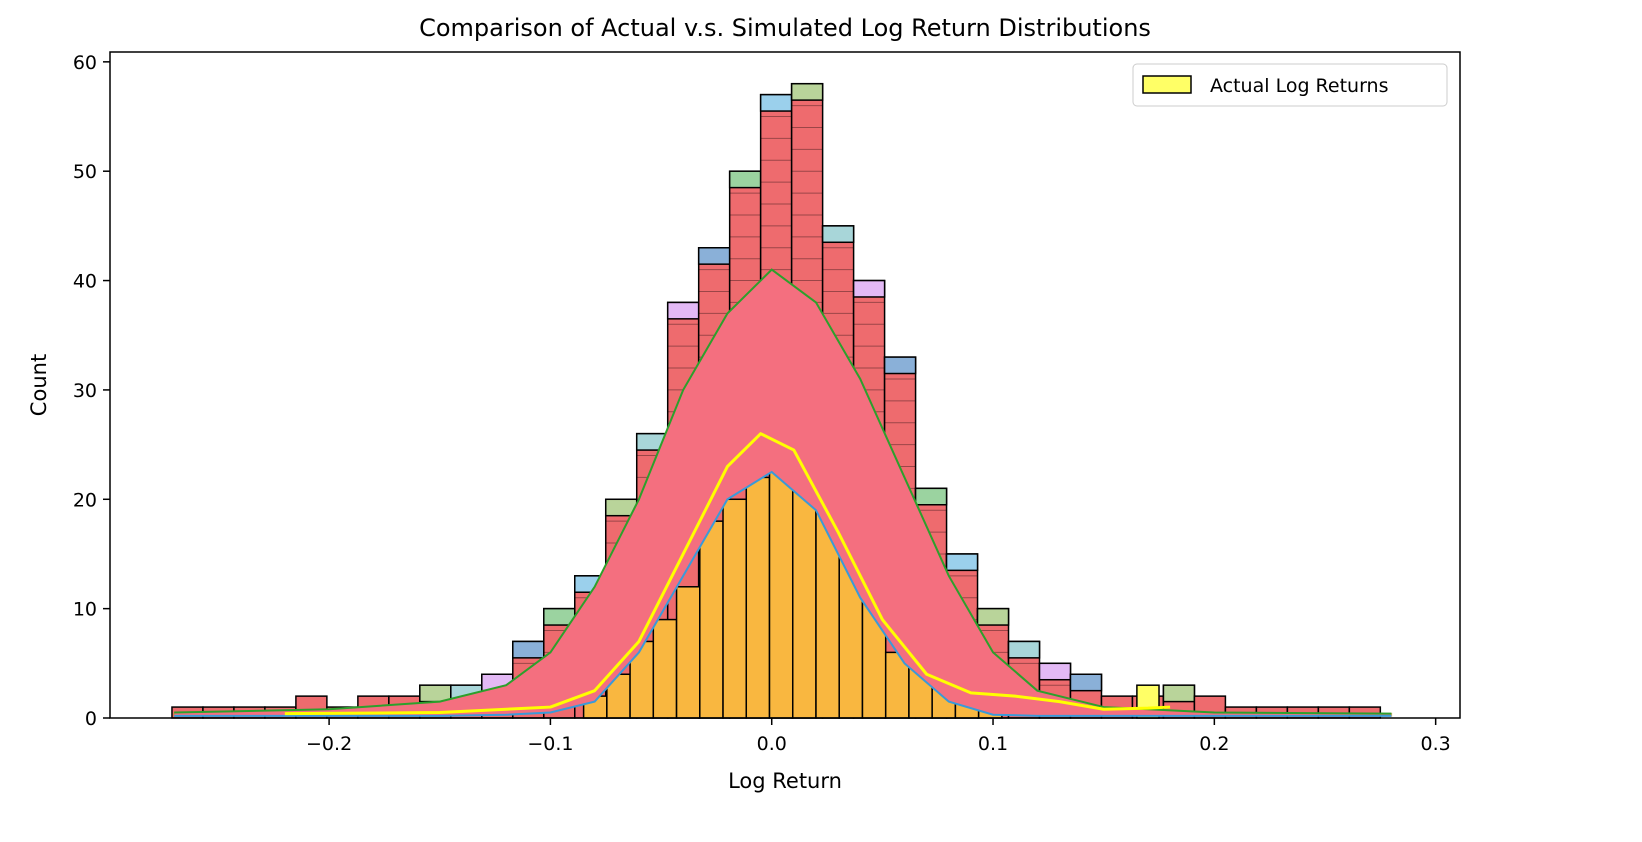 Image resolution: width=1642 pixels, height=842 pixels. I want to click on y-tick-label: 10, so click(85, 610).